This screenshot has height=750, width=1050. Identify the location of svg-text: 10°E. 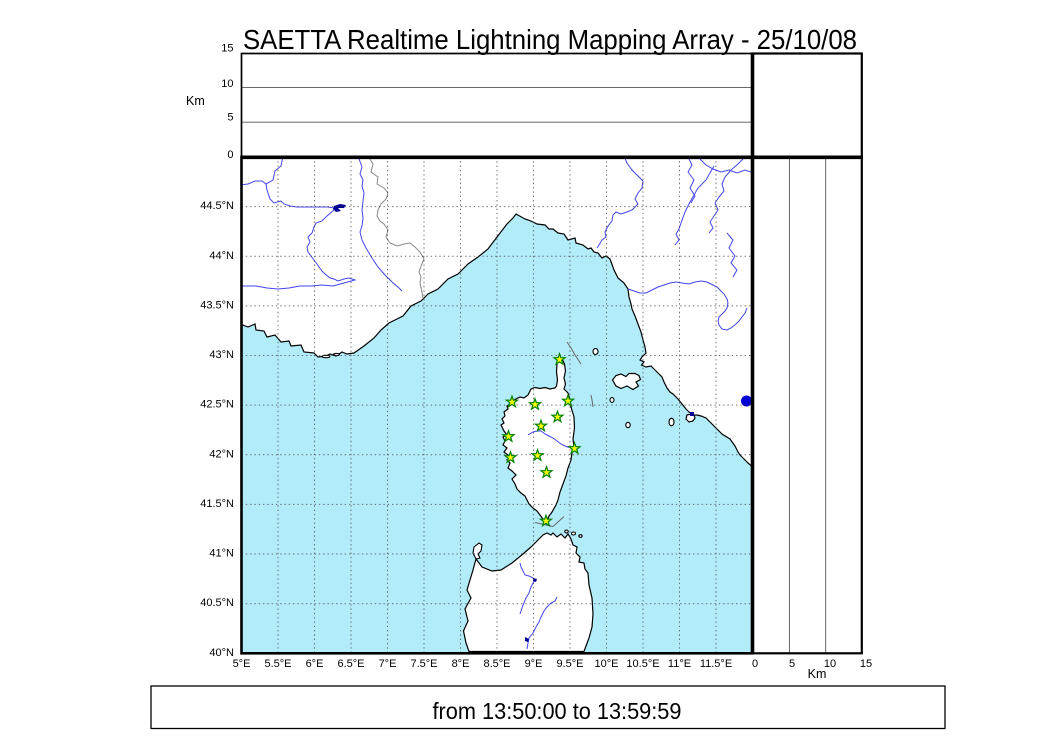
(607, 664).